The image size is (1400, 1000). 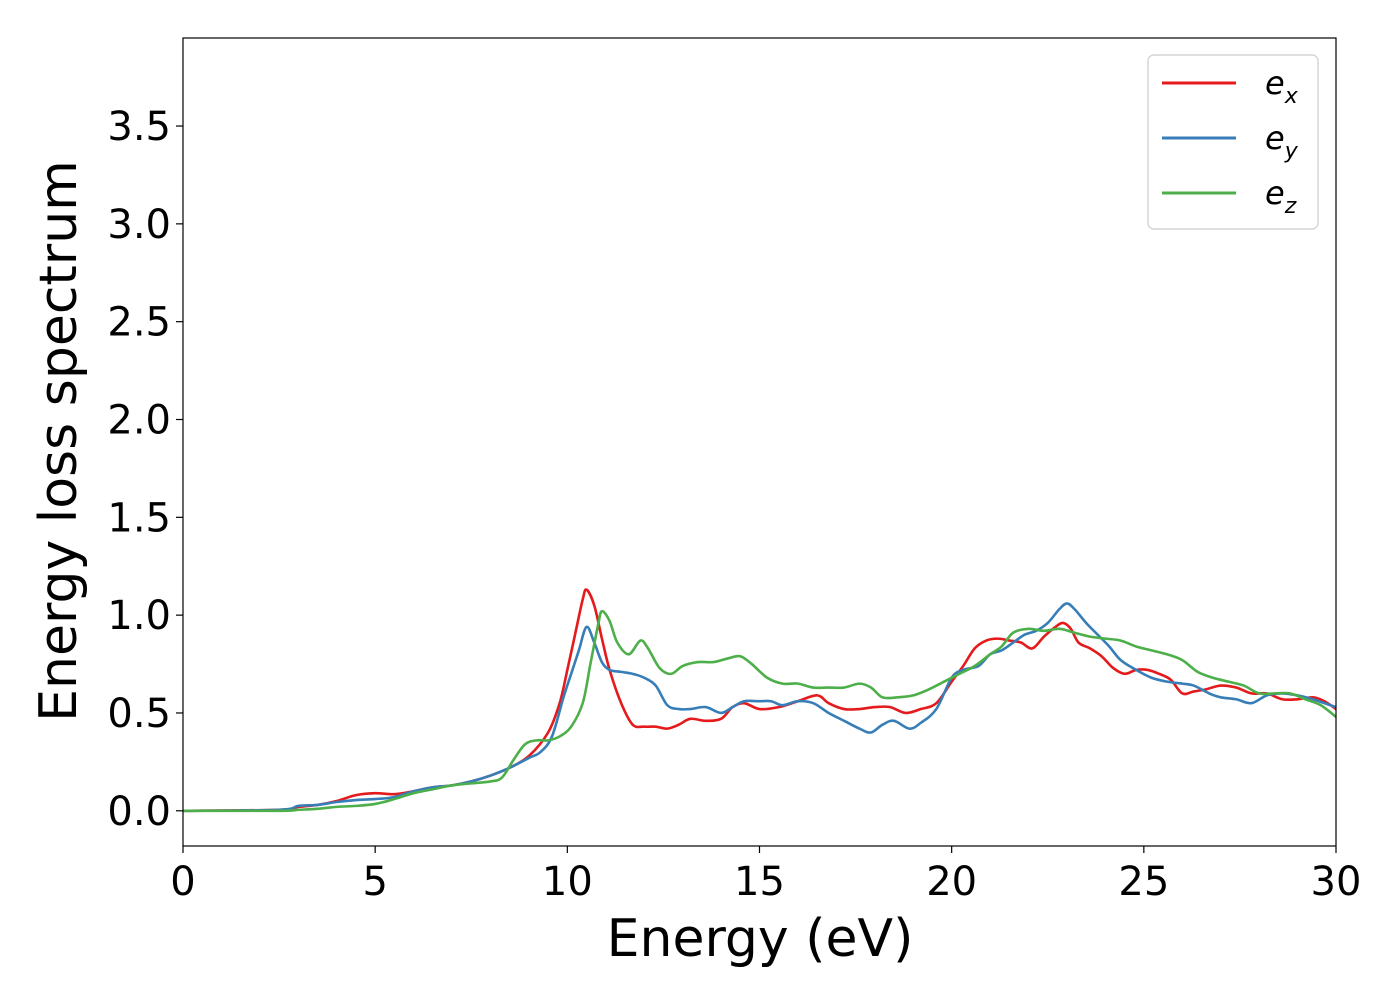 I want to click on x-tick-label-20: 20, so click(x=951, y=882).